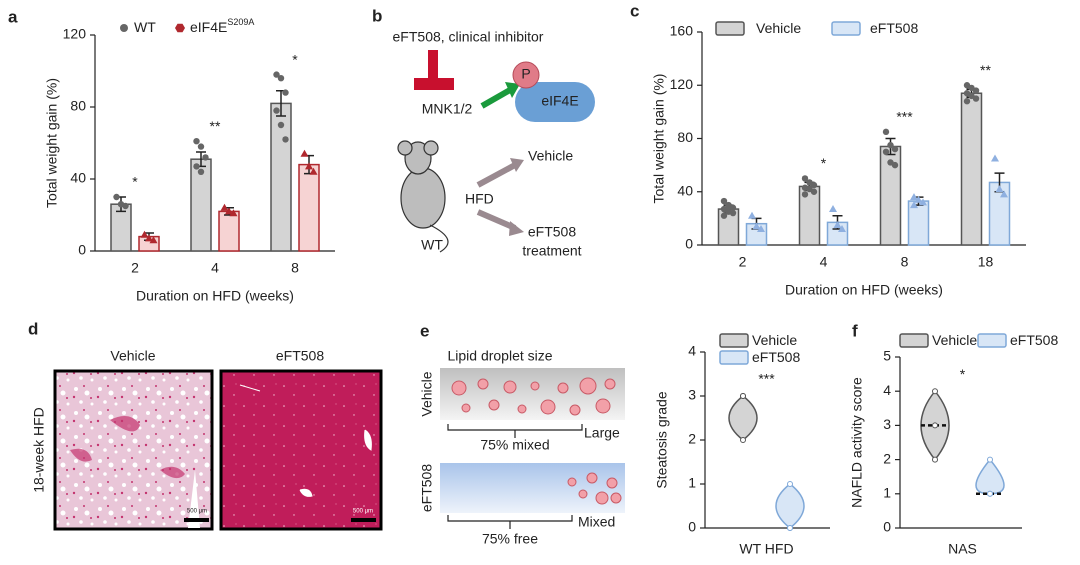  What do you see at coordinates (52, 143) in the screenshot?
I see `y-axis-label: Total weight gain (%)` at bounding box center [52, 143].